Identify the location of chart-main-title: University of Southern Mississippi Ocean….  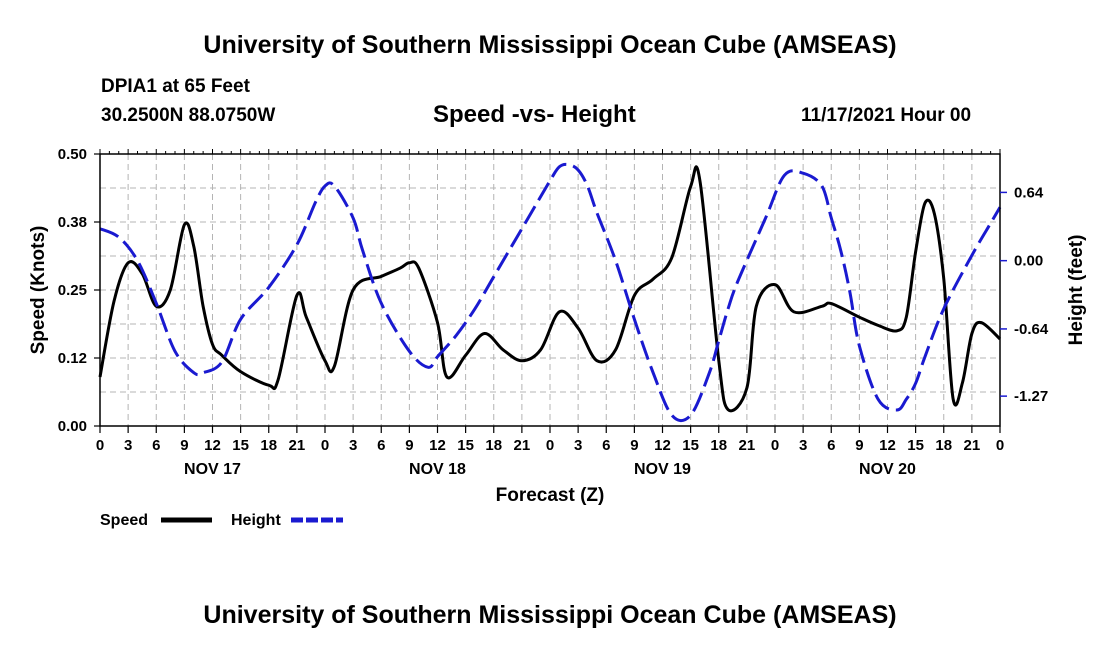
(550, 45).